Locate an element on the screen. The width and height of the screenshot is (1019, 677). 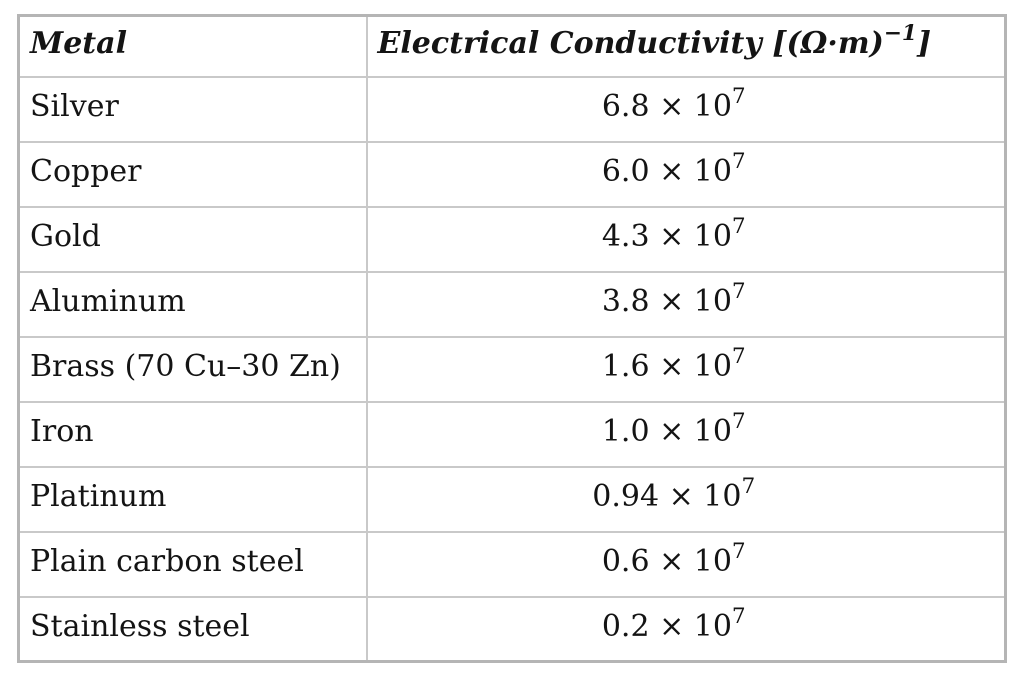
metal-name-cell: Copper is located at coordinates (192, 174).